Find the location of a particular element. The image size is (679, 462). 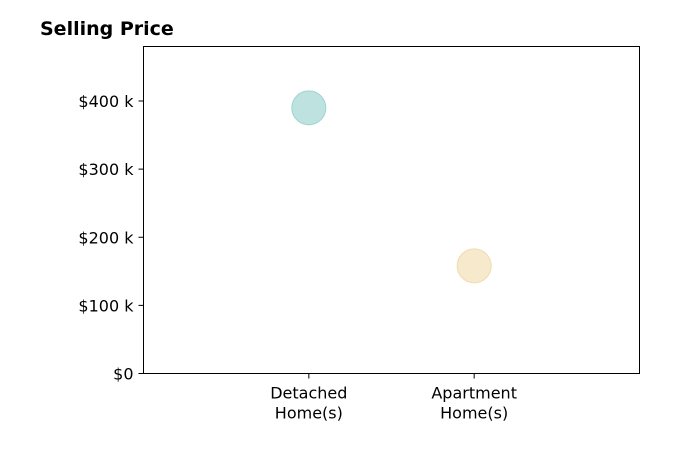

y-axis: $0 $100 k $200 k $300 k $400 k is located at coordinates (111, 238).